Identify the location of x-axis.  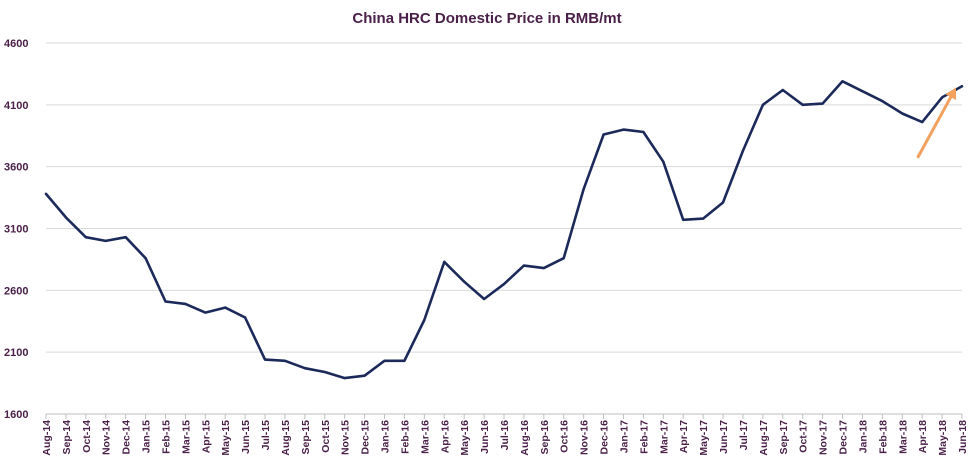
(504, 416).